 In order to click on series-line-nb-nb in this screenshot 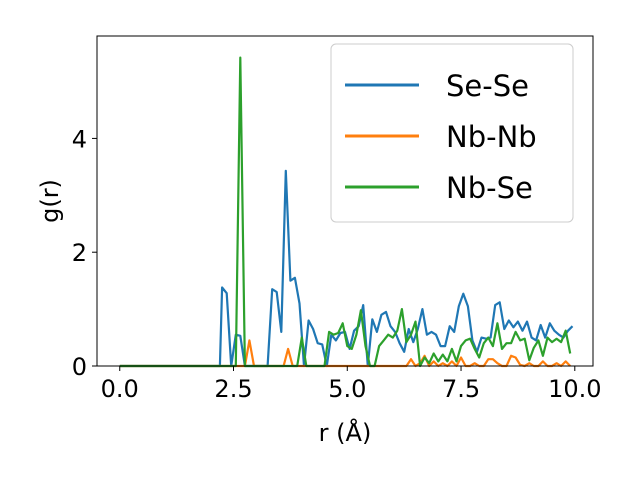, I will do `click(345, 353)`.